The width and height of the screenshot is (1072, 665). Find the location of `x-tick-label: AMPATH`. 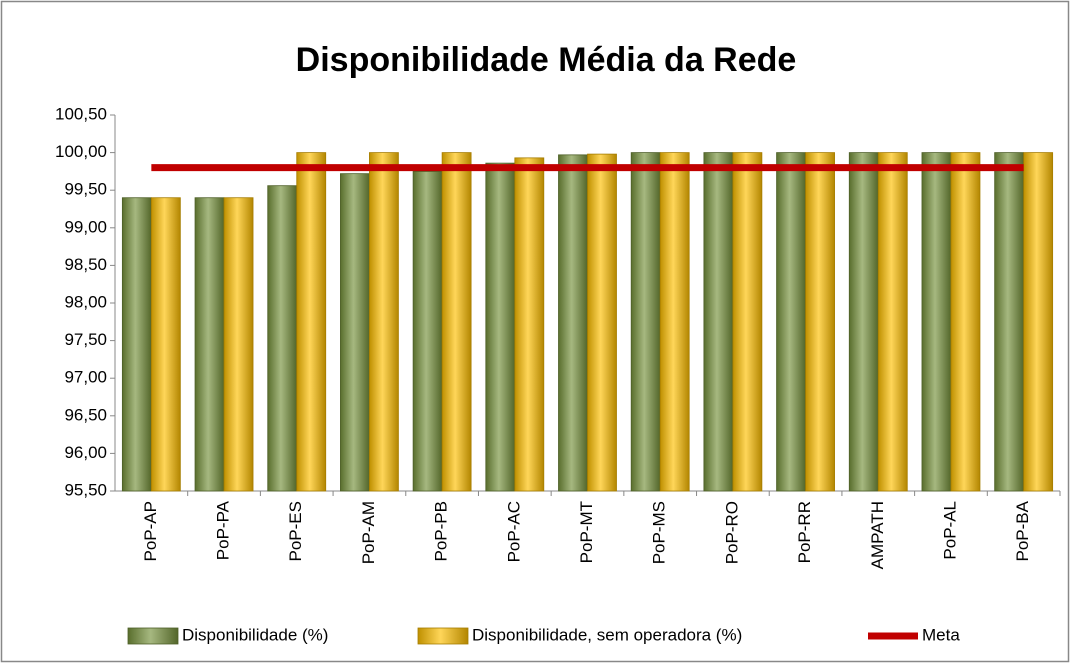

x-tick-label: AMPATH is located at coordinates (877, 535).